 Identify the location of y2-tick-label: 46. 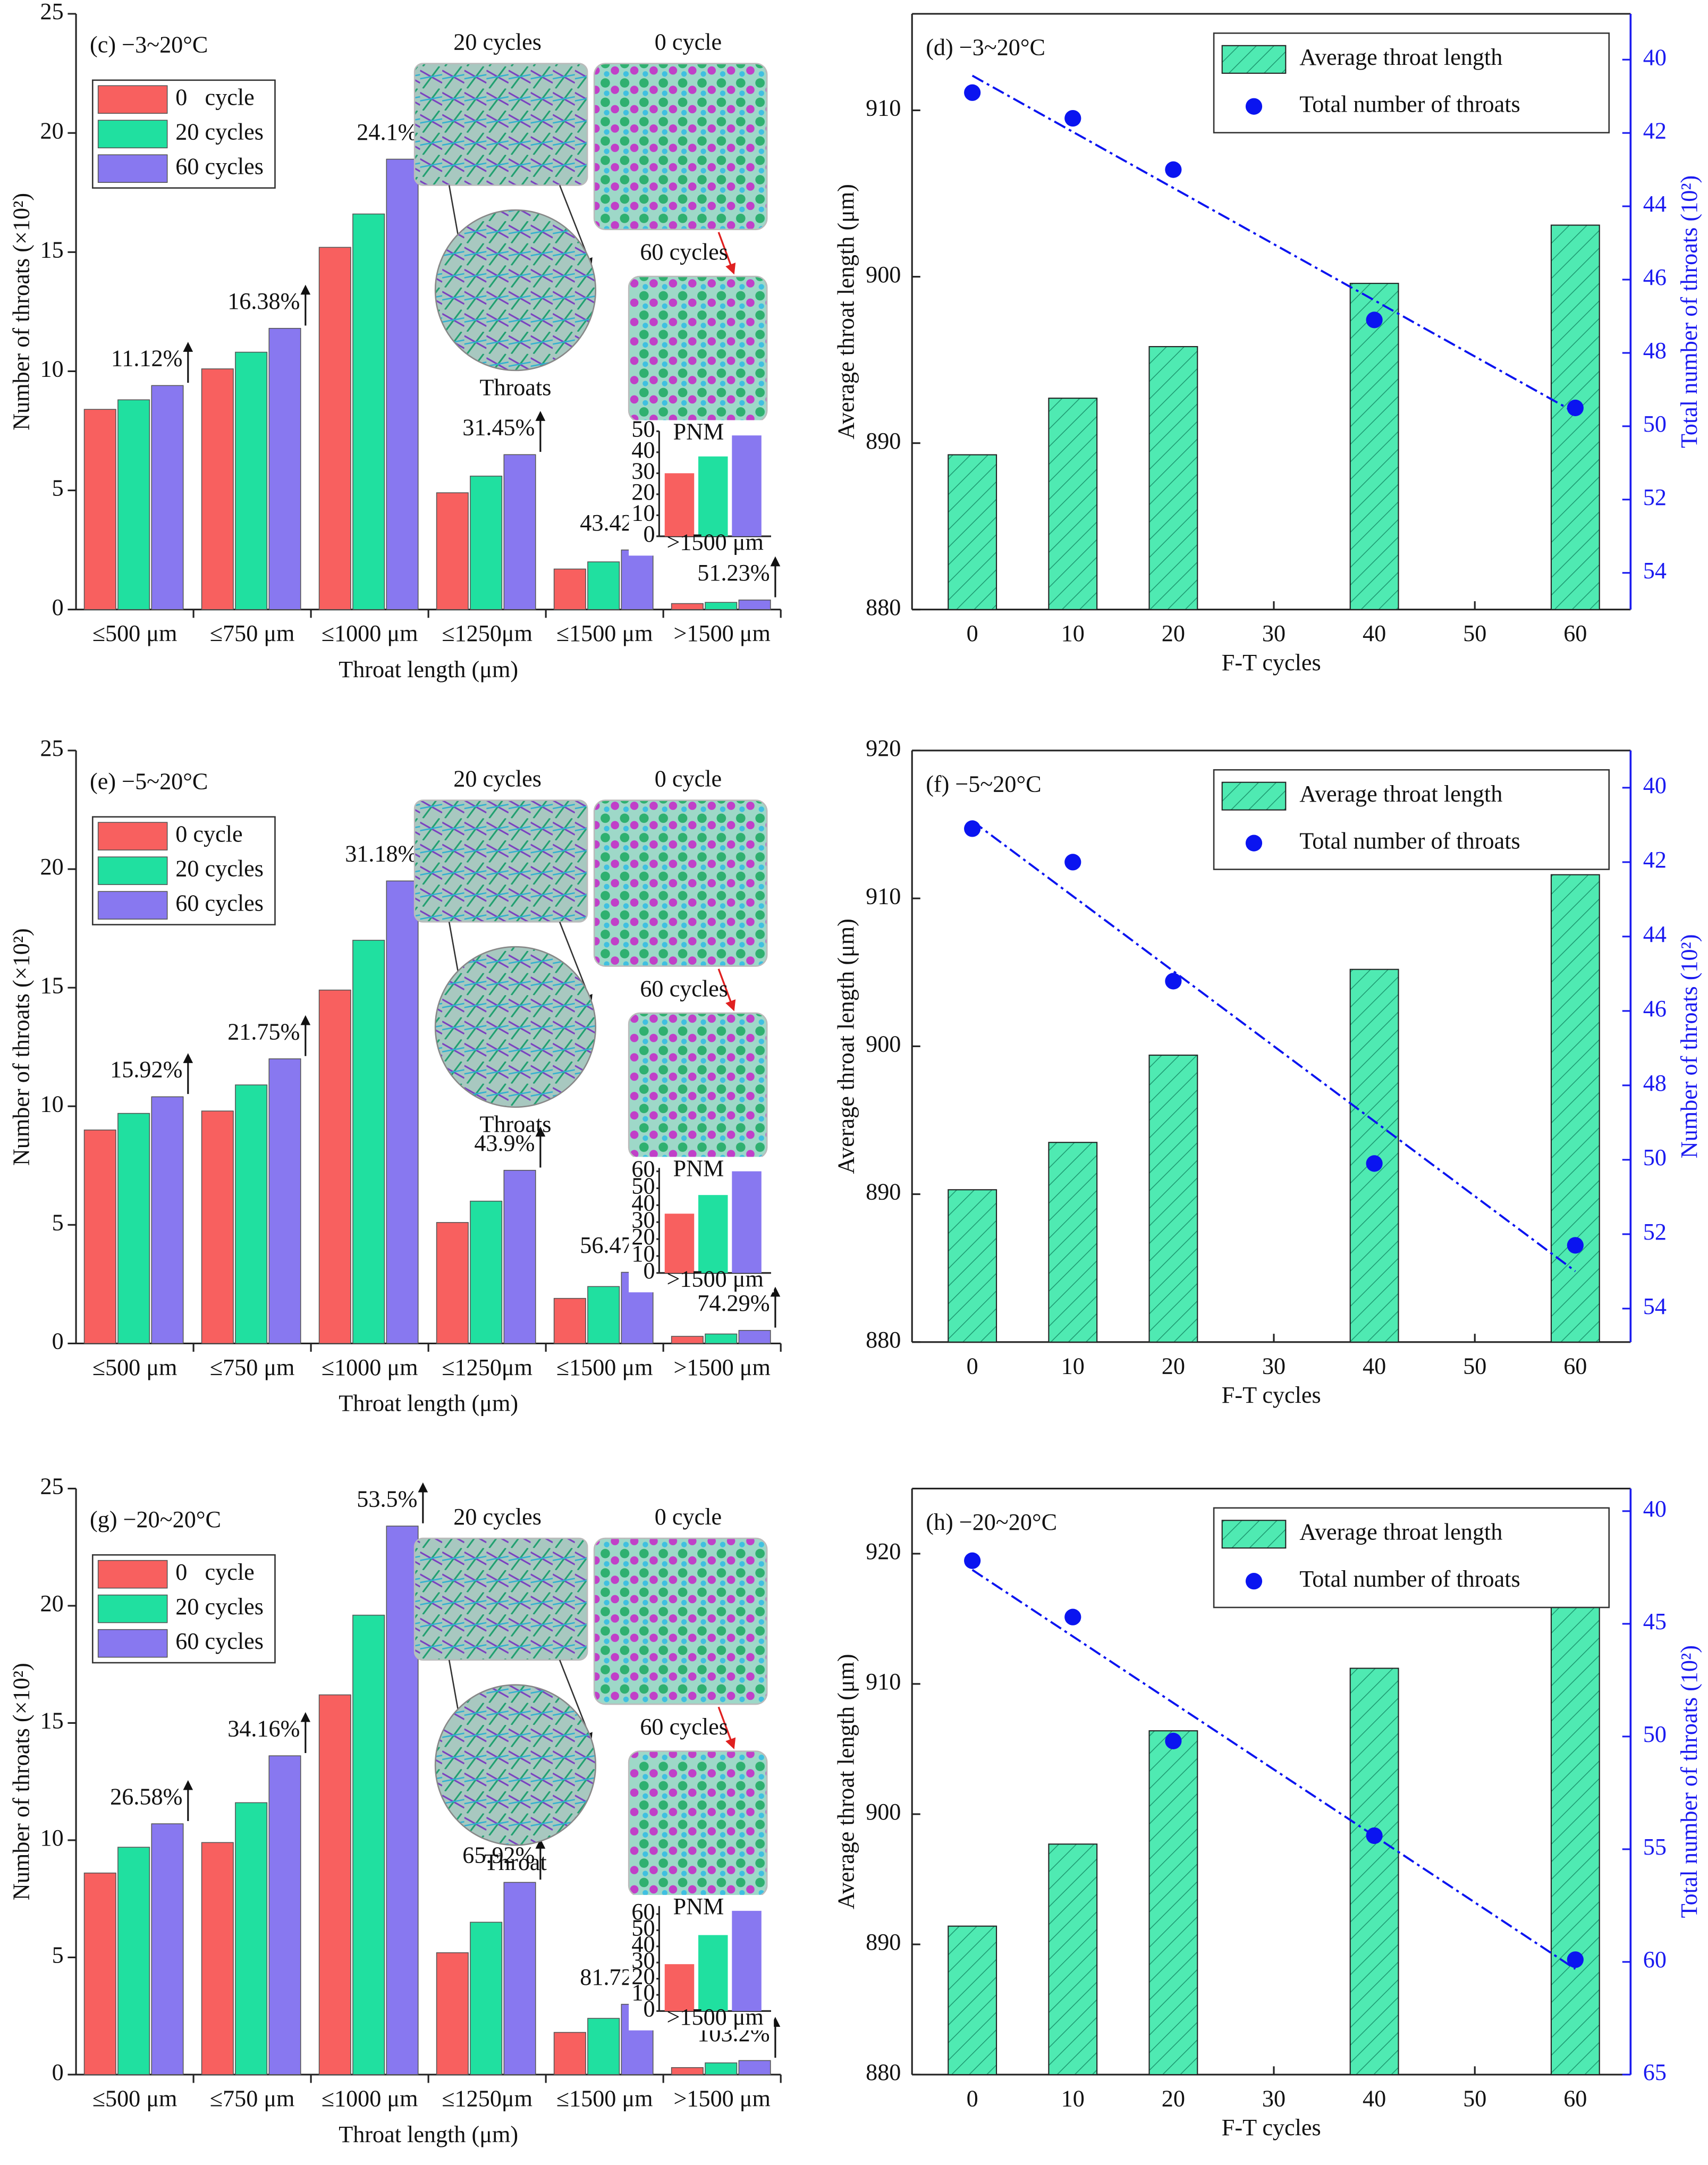
(1655, 1009).